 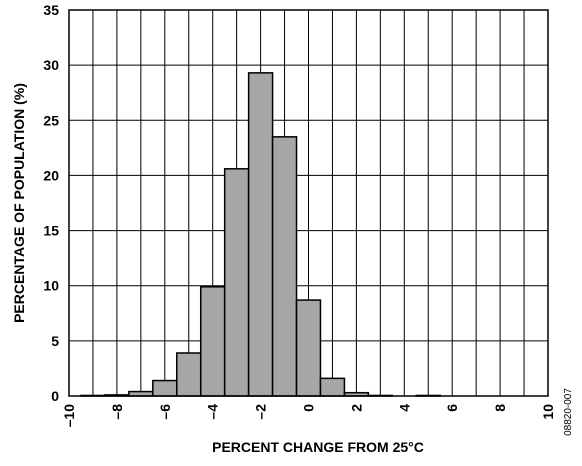 What do you see at coordinates (308, 416) in the screenshot?
I see `x-tick-labels: –10 –8 –6 –4 –2 0 2 4 6 8 10` at bounding box center [308, 416].